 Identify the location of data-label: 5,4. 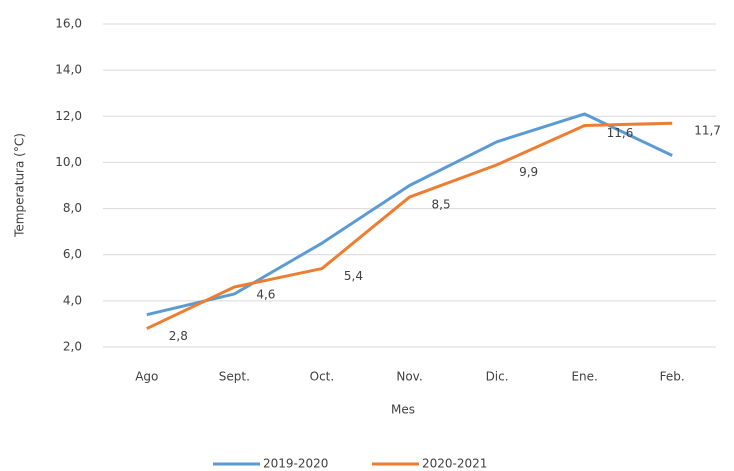
(353, 276).